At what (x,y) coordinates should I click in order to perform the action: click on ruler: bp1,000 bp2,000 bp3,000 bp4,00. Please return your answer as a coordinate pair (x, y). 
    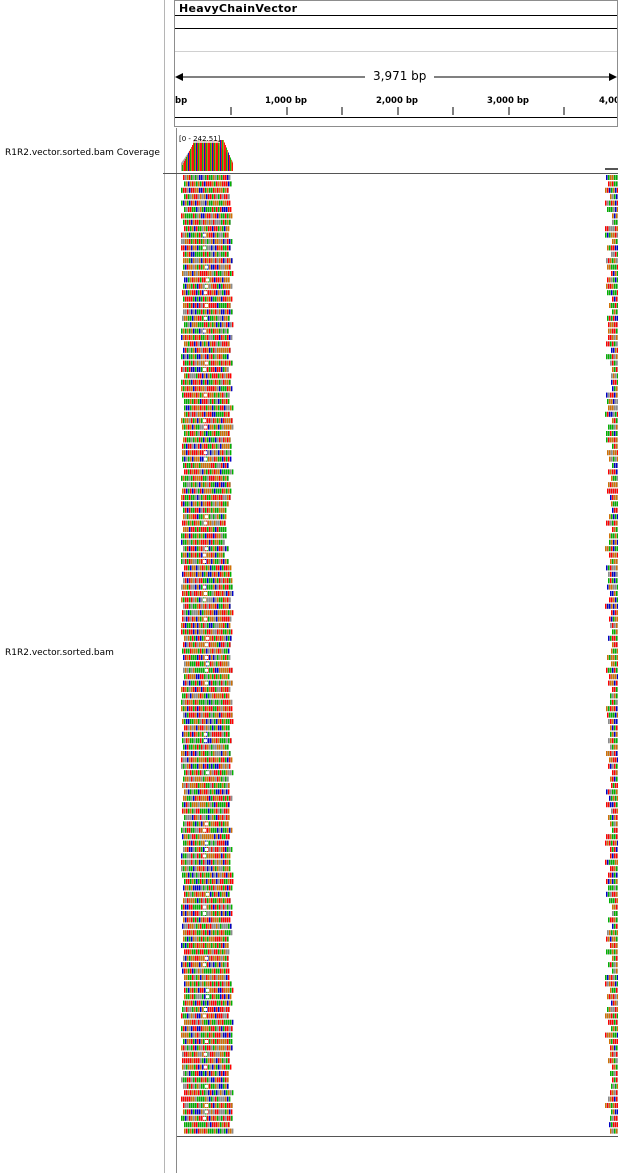
    Looking at the image, I should click on (396, 106).